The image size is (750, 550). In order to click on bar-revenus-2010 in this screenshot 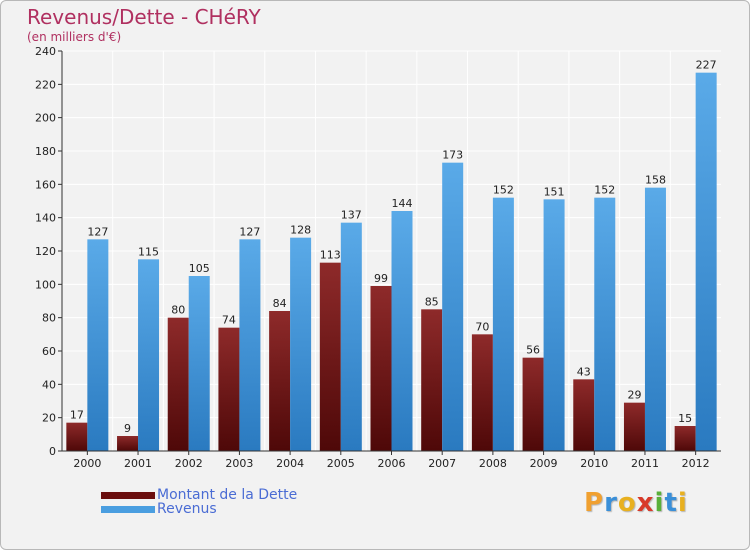, I will do `click(605, 324)`.